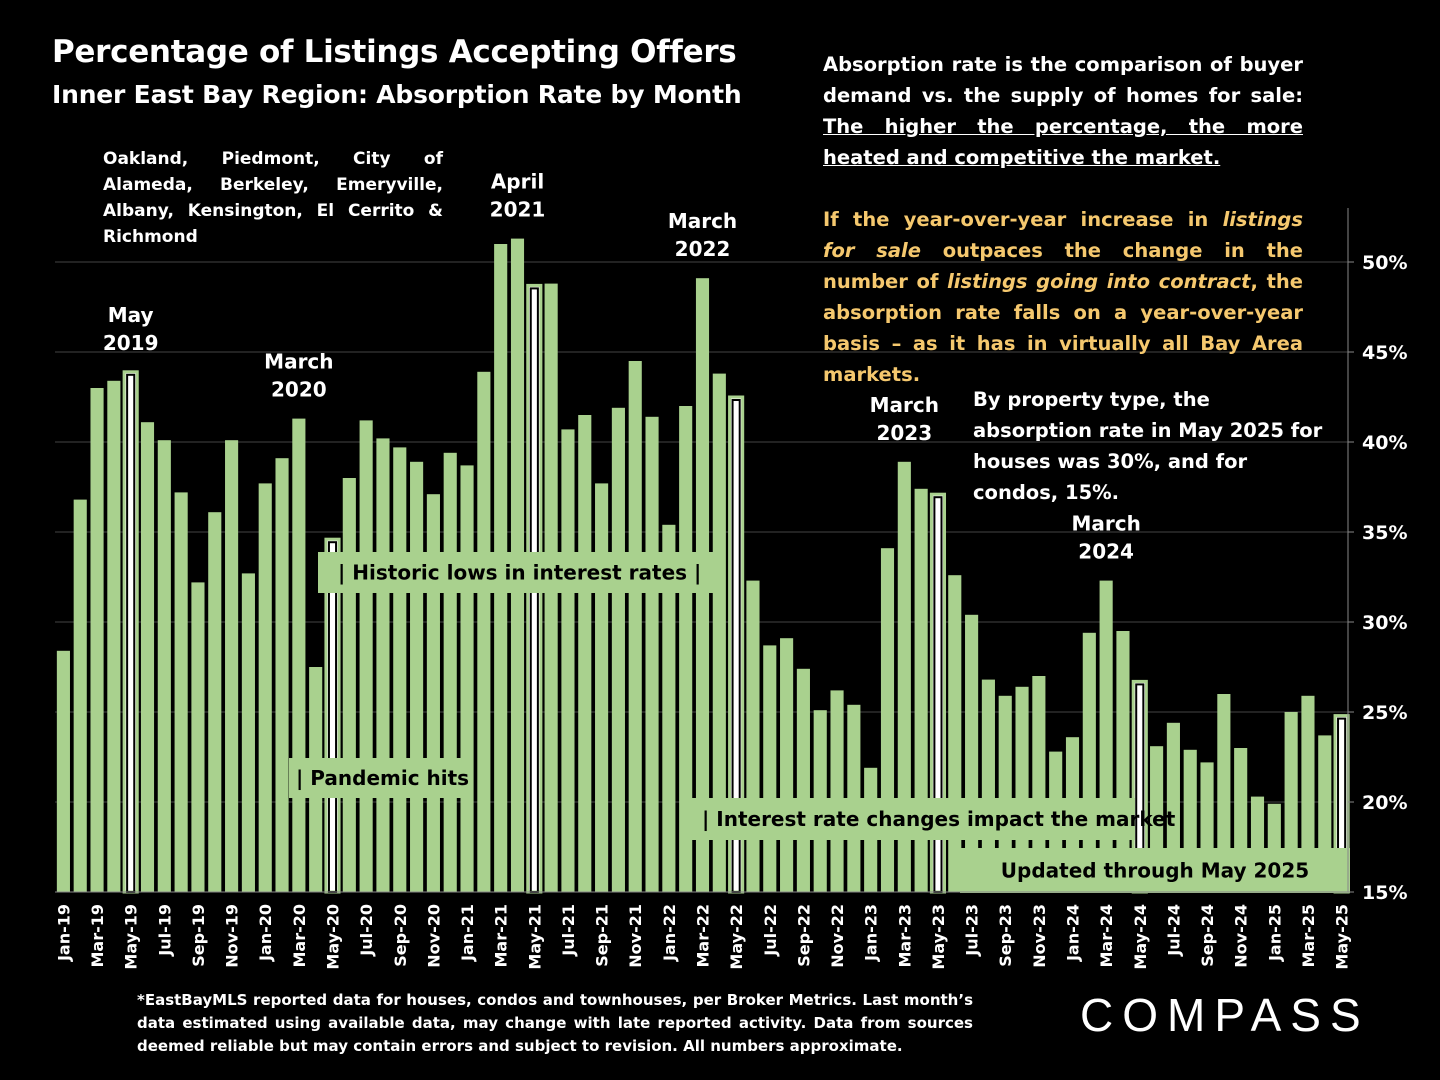  Describe the element at coordinates (1384, 443) in the screenshot. I see `y-tick-label: 40%` at that location.